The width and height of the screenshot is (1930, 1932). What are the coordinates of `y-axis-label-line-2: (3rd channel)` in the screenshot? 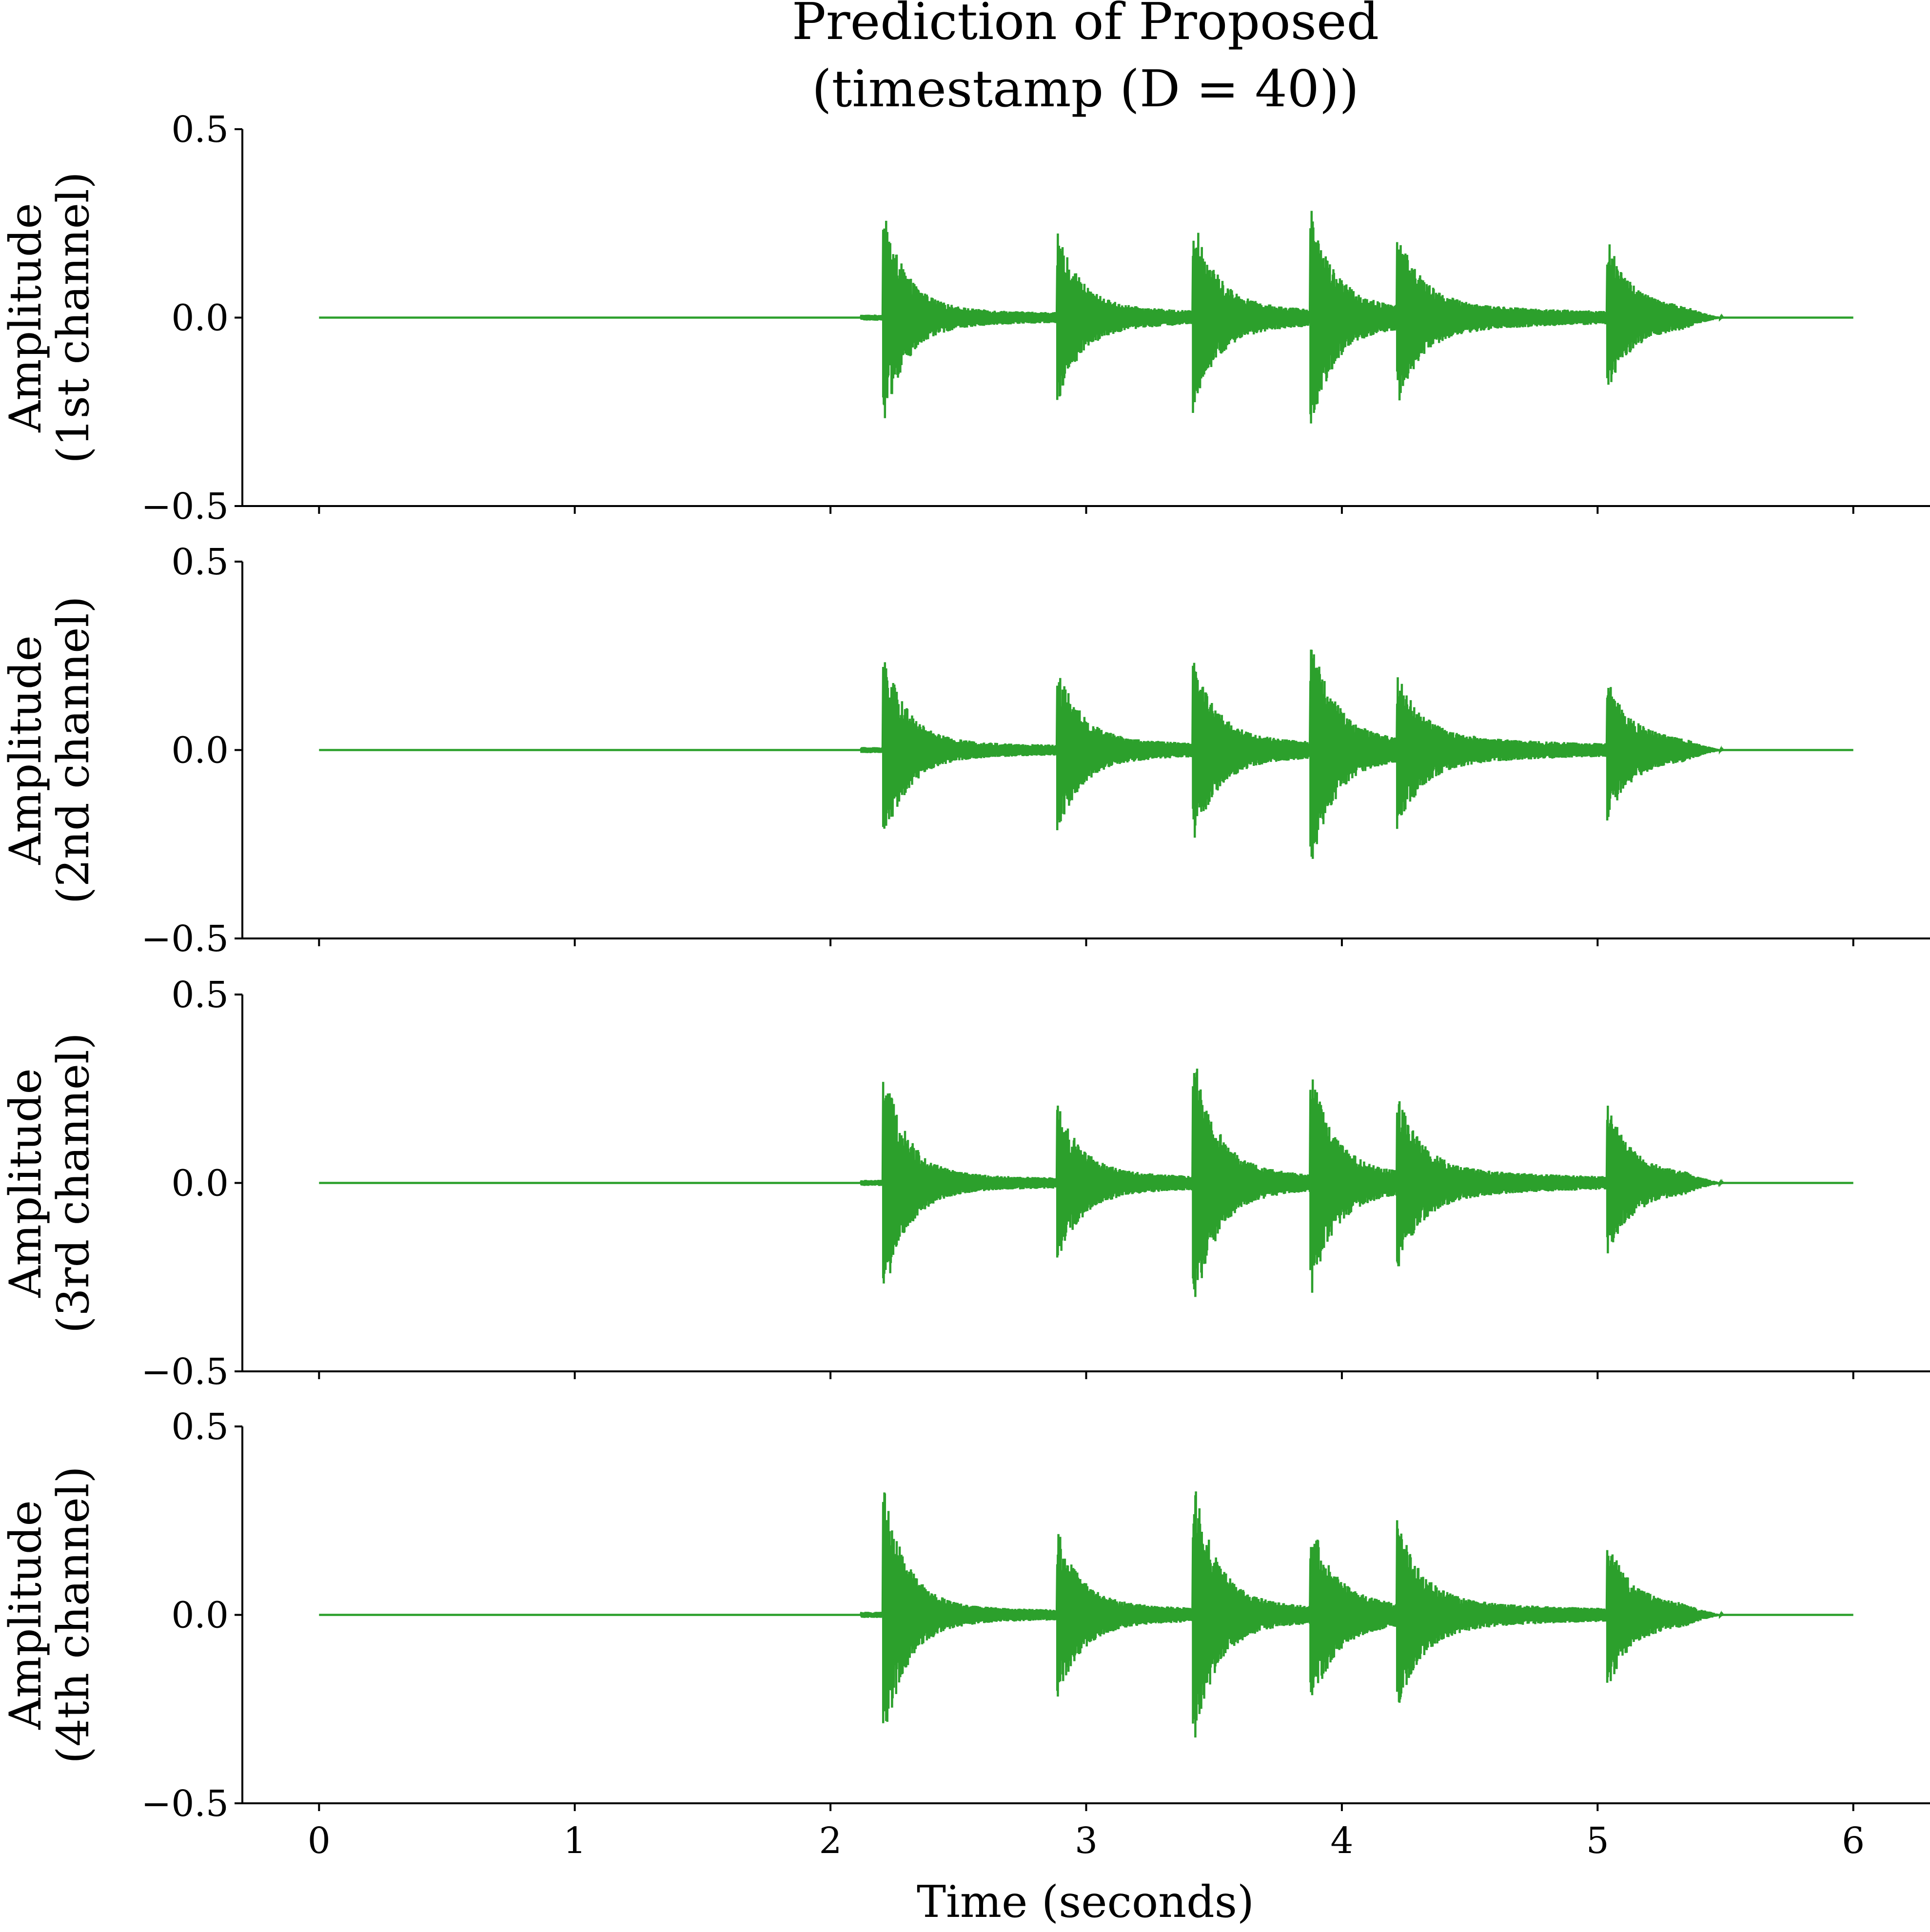 It's located at (73, 1183).